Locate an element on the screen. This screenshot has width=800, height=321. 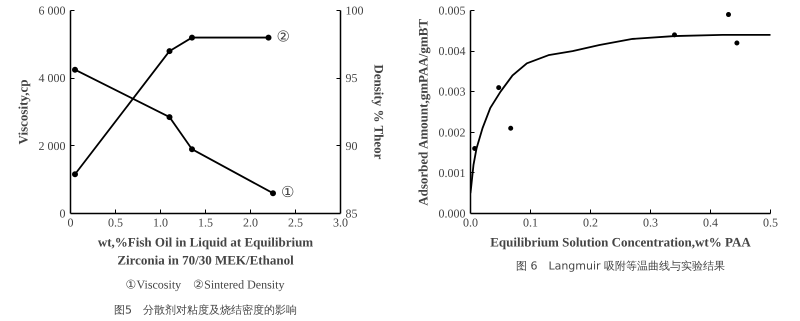
x-tick-label: 0.4 is located at coordinates (710, 223).